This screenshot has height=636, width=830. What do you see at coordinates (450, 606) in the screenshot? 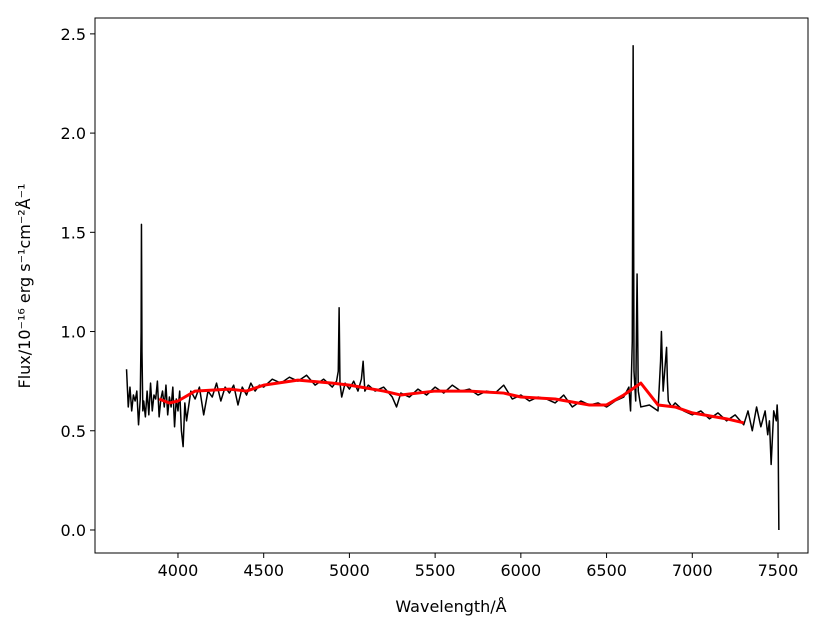
I see `x-axis-label: Wavelength/Å` at bounding box center [450, 606].